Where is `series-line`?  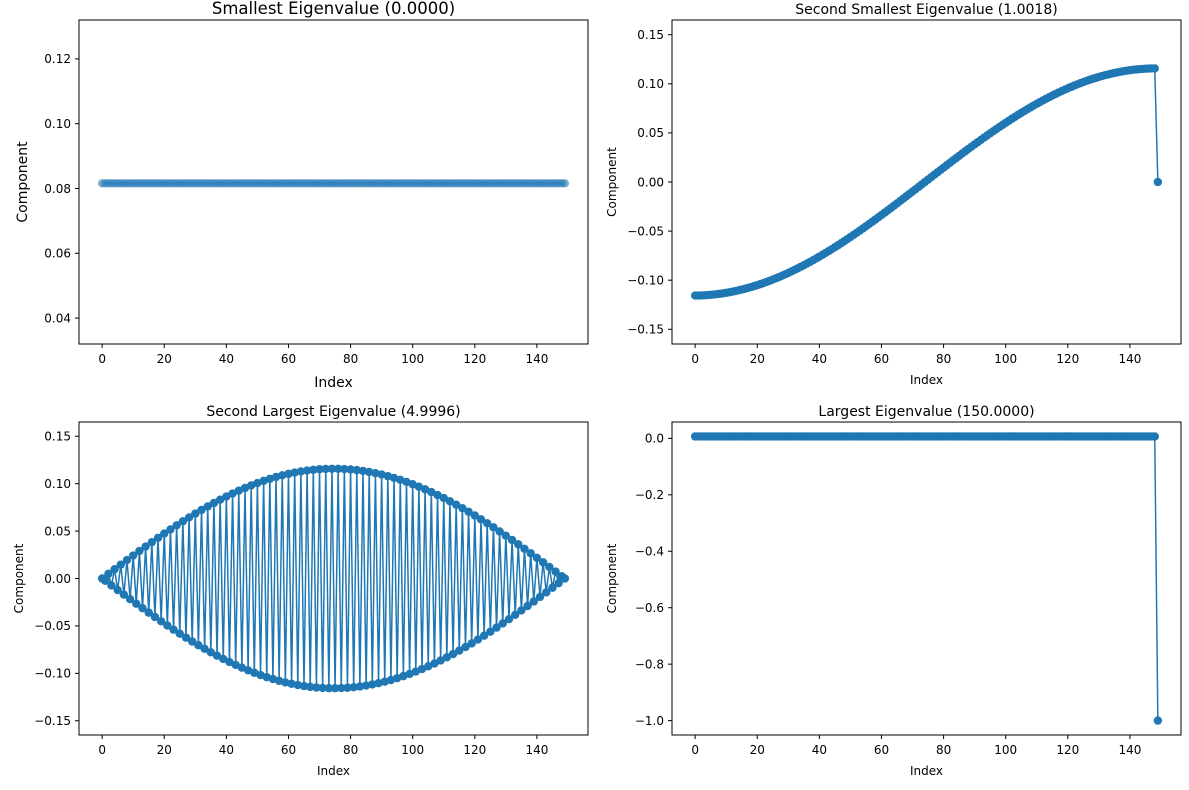
series-line is located at coordinates (927, 578).